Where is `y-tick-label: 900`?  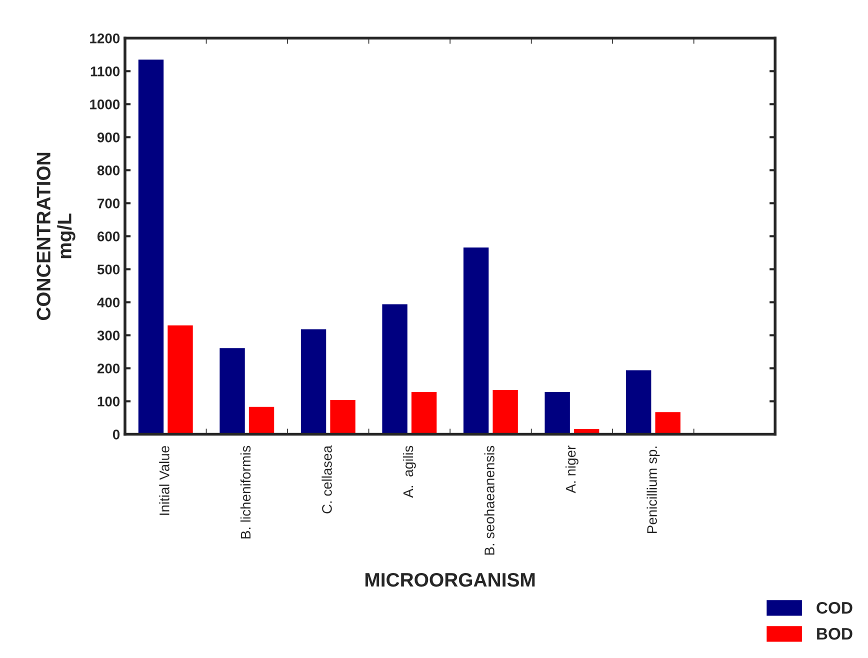
y-tick-label: 900 is located at coordinates (108, 137).